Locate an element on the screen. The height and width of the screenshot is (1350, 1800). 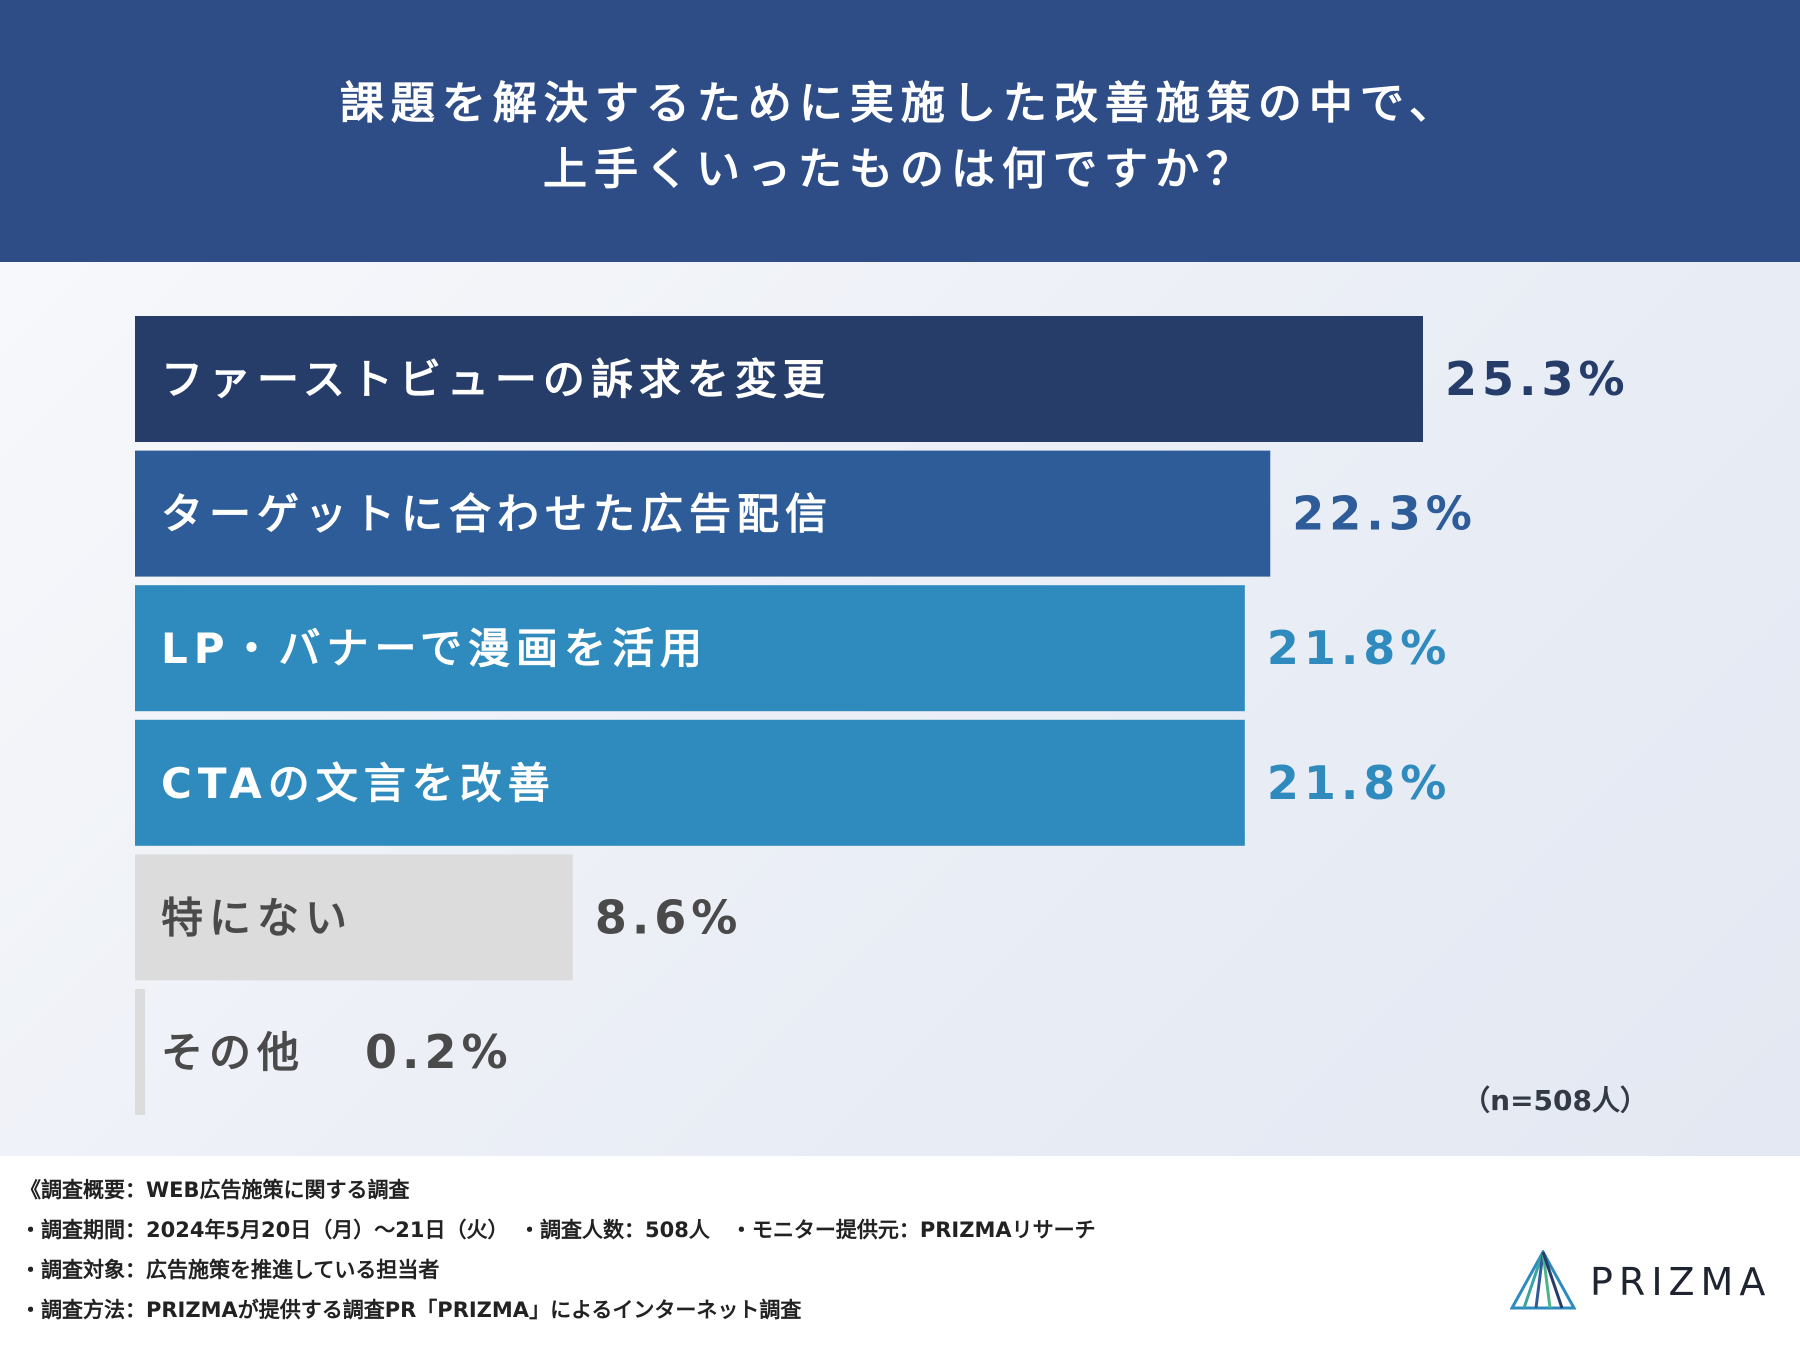
bar-value-5: 8.6% is located at coordinates (669, 917).